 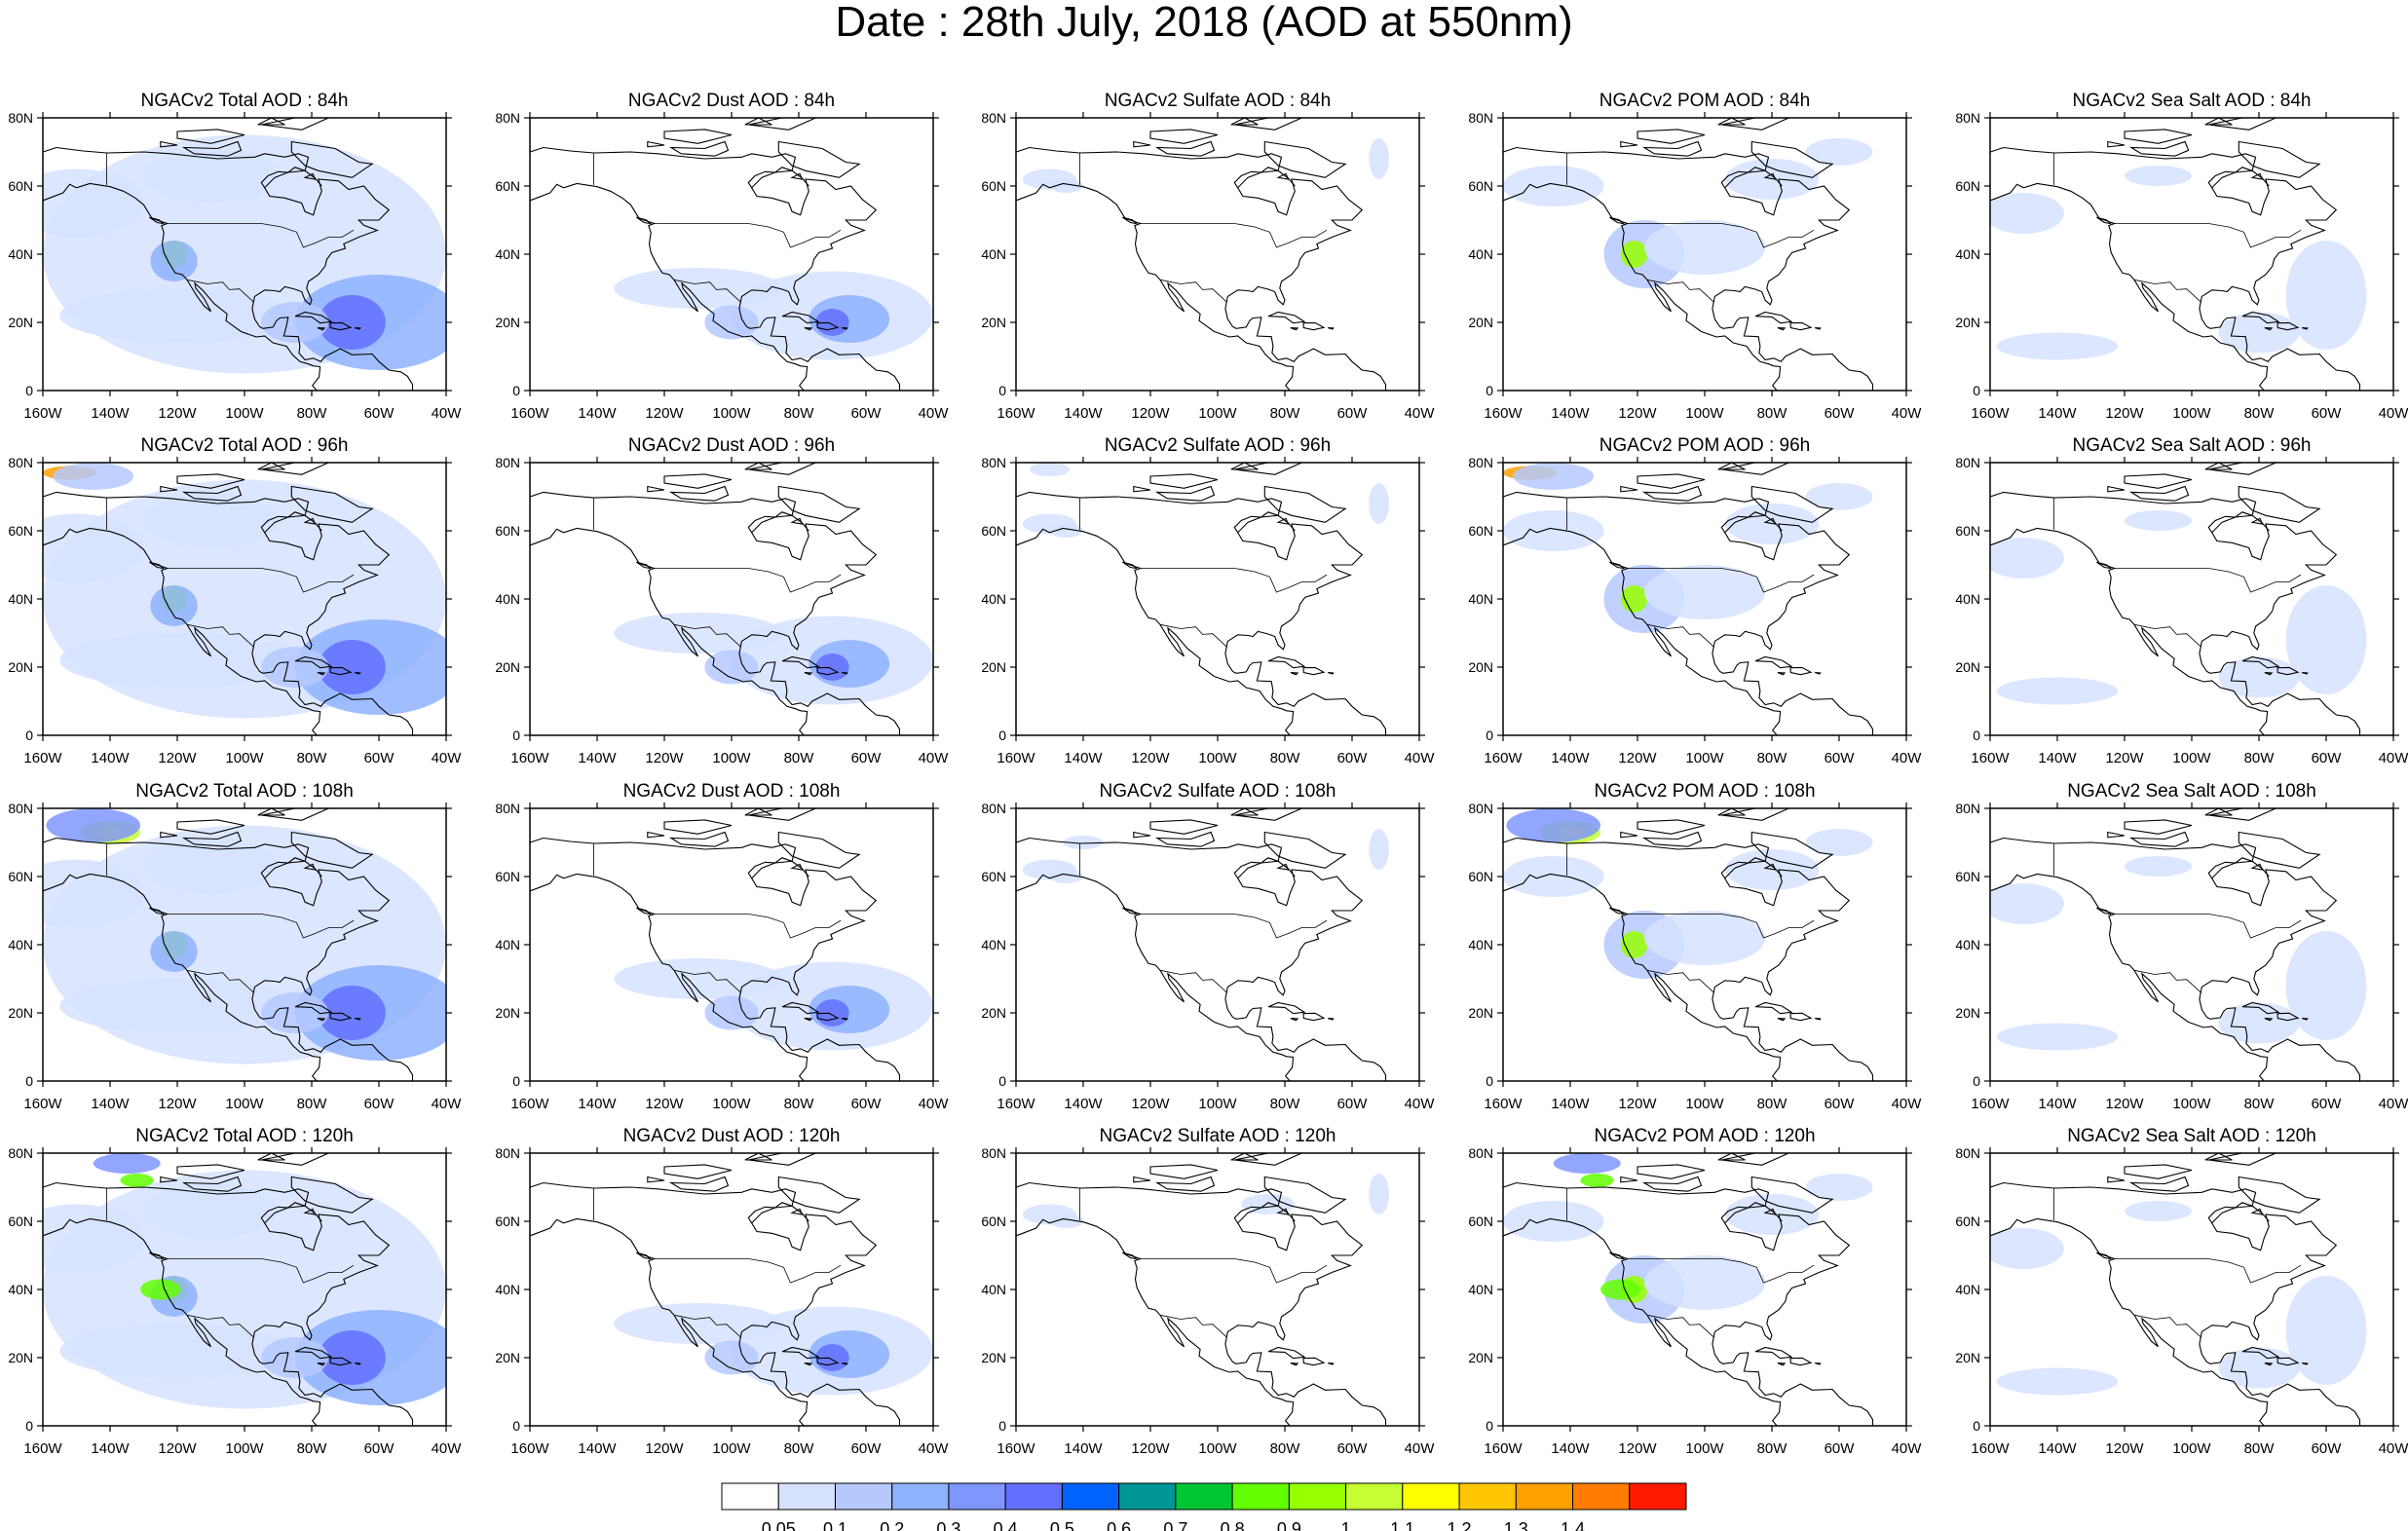 What do you see at coordinates (778, 868) in the screenshot?
I see `coastline-hudson-bay` at bounding box center [778, 868].